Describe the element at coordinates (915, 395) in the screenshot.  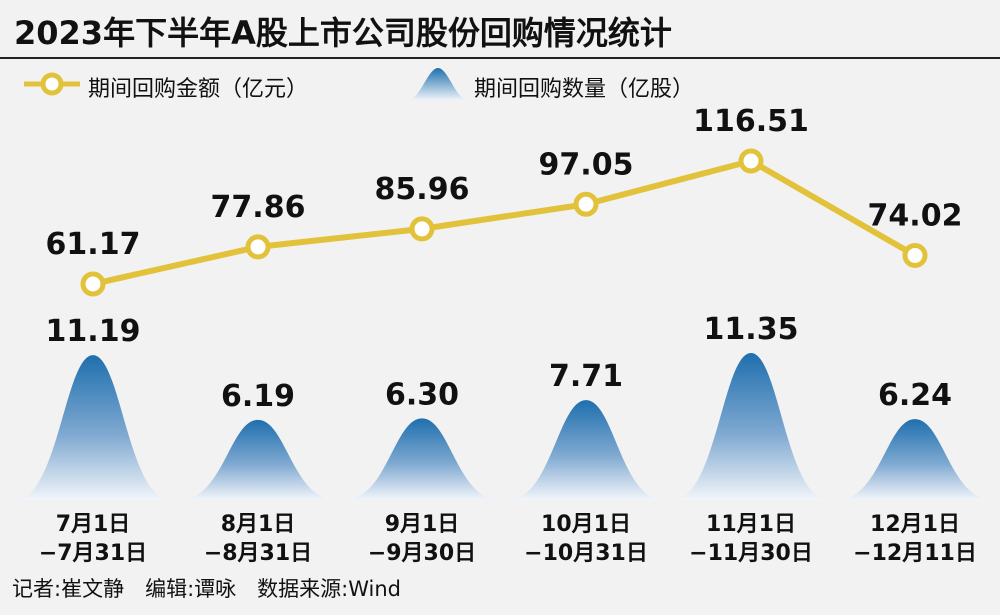
I see `volume-label-5: 6.24` at that location.